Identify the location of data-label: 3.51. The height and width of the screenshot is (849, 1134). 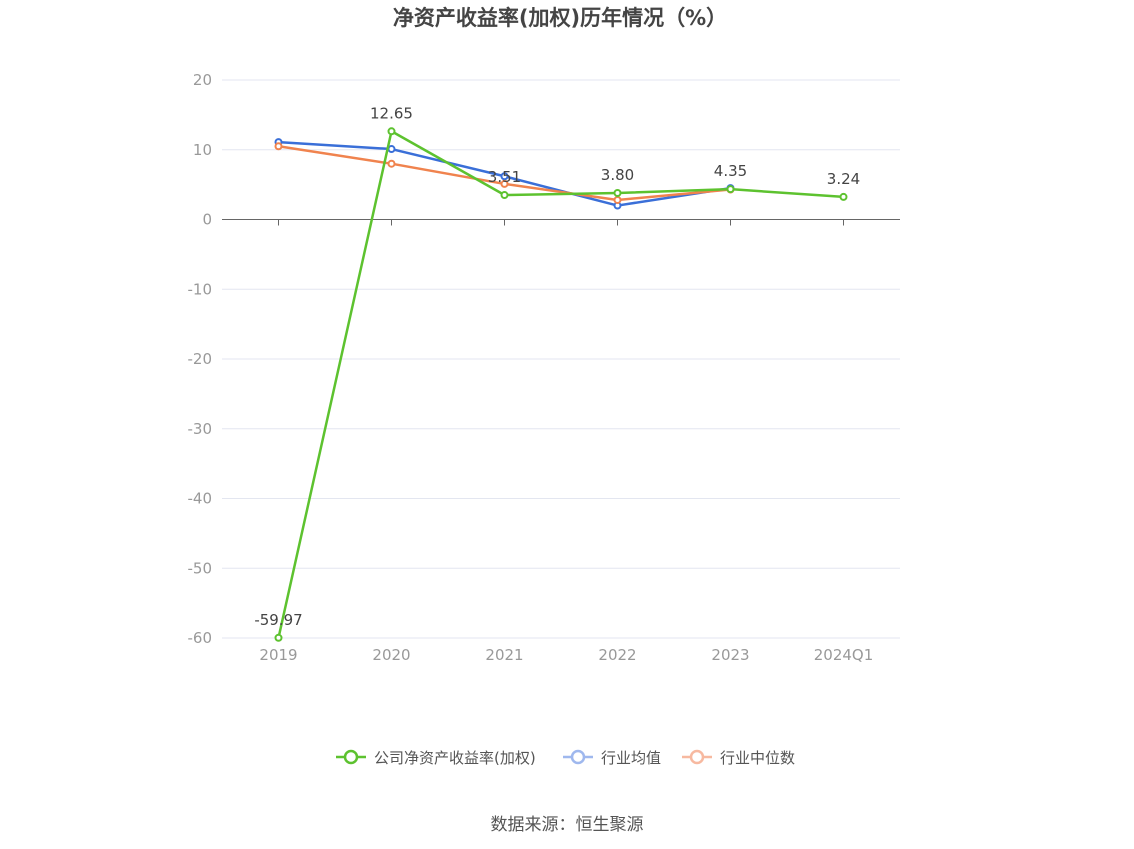
(504, 177).